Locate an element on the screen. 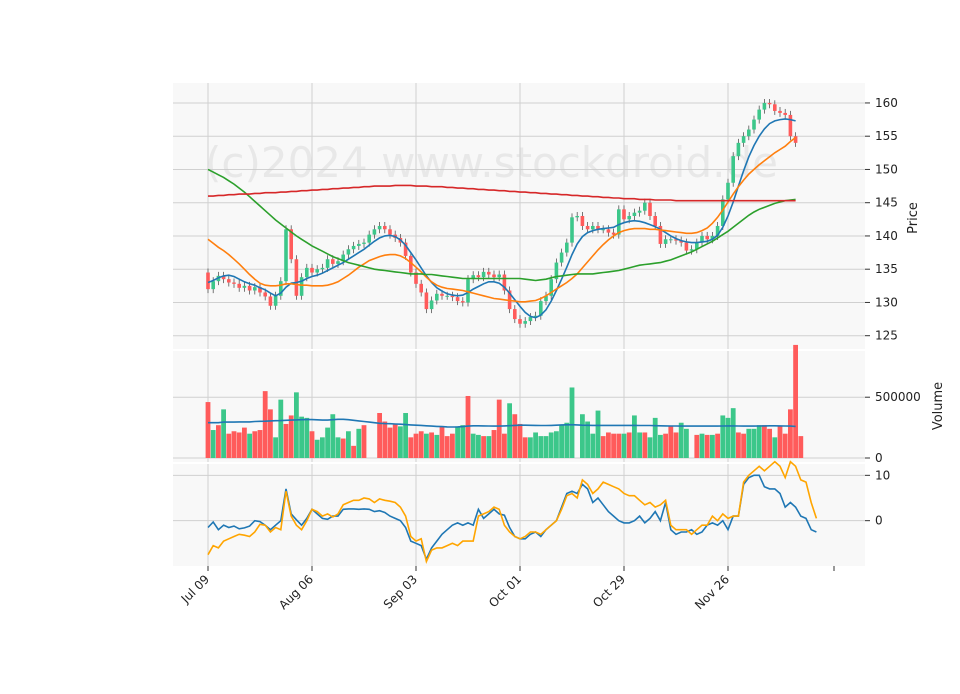 The image size is (960, 694). x-tick-label: Oct 29 is located at coordinates (609, 591).